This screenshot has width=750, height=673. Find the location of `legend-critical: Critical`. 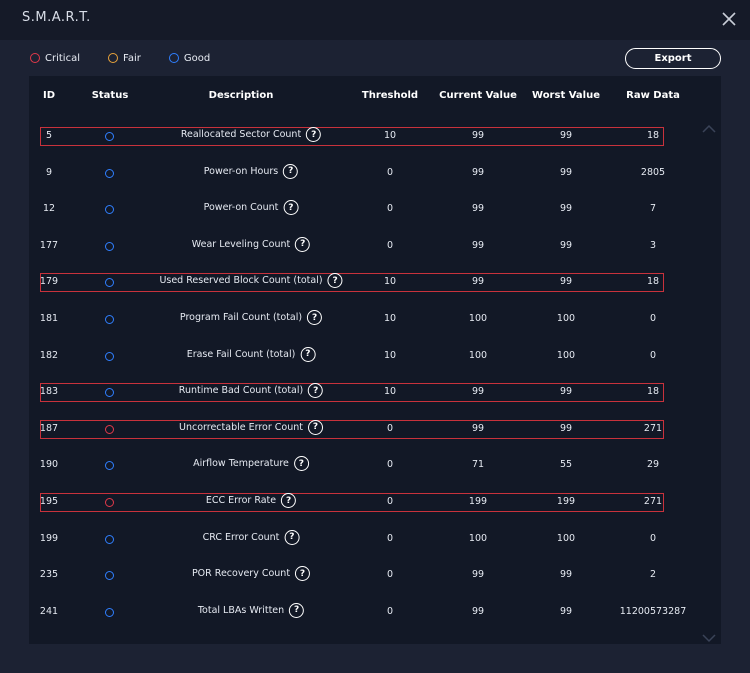

legend-critical: Critical is located at coordinates (55, 58).